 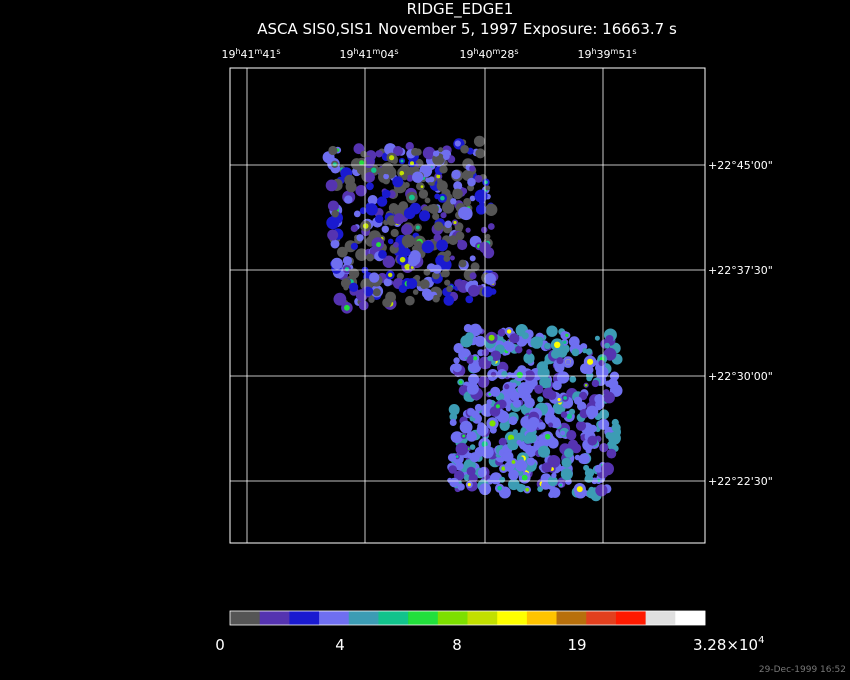 What do you see at coordinates (250, 54) in the screenshot?
I see `ra-label: 19h41m41s` at bounding box center [250, 54].